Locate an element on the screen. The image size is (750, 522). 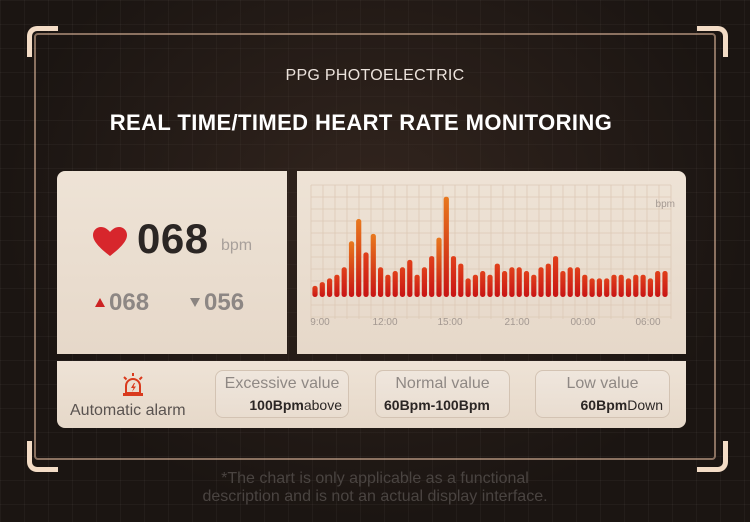
min-bpm-value: 056 is located at coordinates (224, 302).